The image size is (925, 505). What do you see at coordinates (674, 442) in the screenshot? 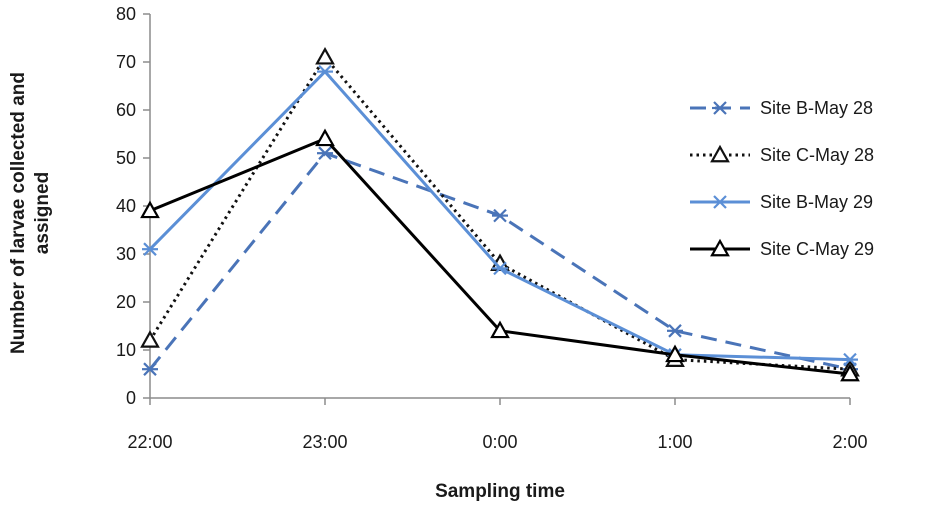
I see `x-tick-label: 1:00` at bounding box center [674, 442].